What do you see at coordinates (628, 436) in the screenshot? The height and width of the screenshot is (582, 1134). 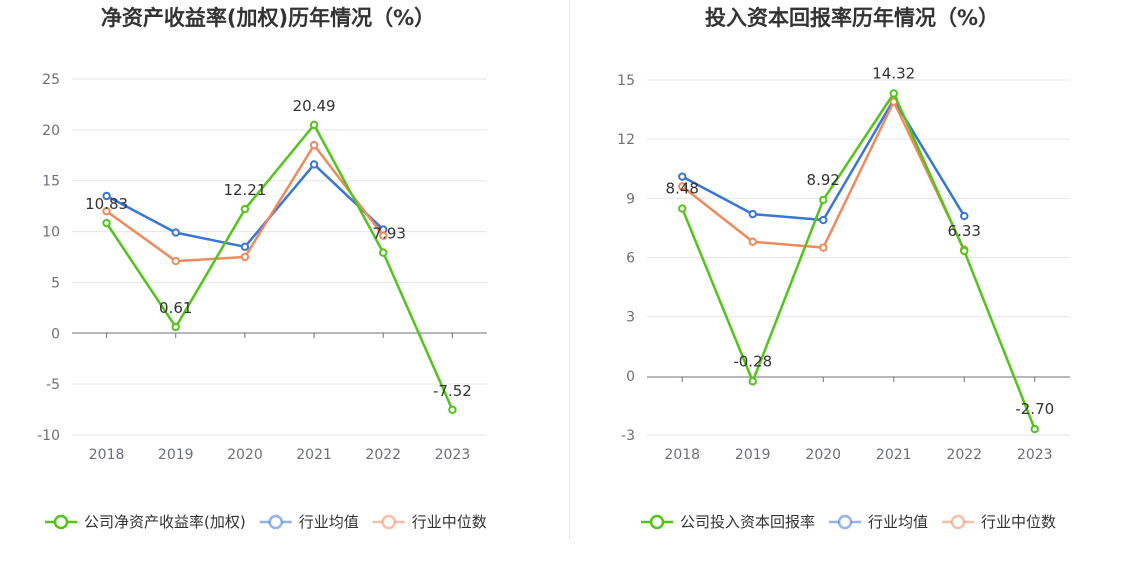 I see `y-tick-label: -3` at bounding box center [628, 436].